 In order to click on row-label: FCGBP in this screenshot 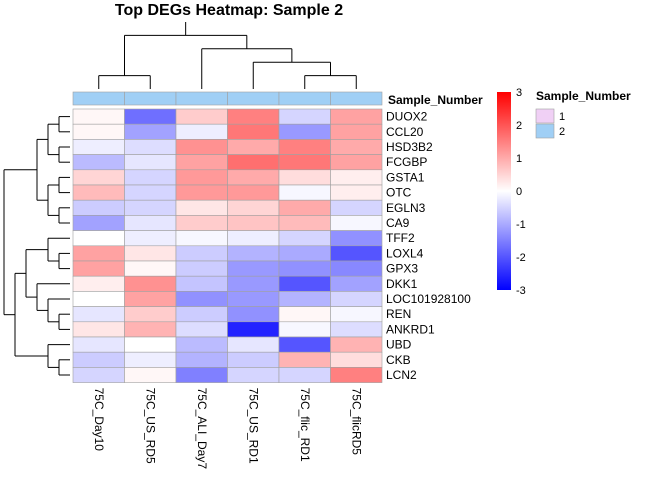, I will do `click(406, 162)`.